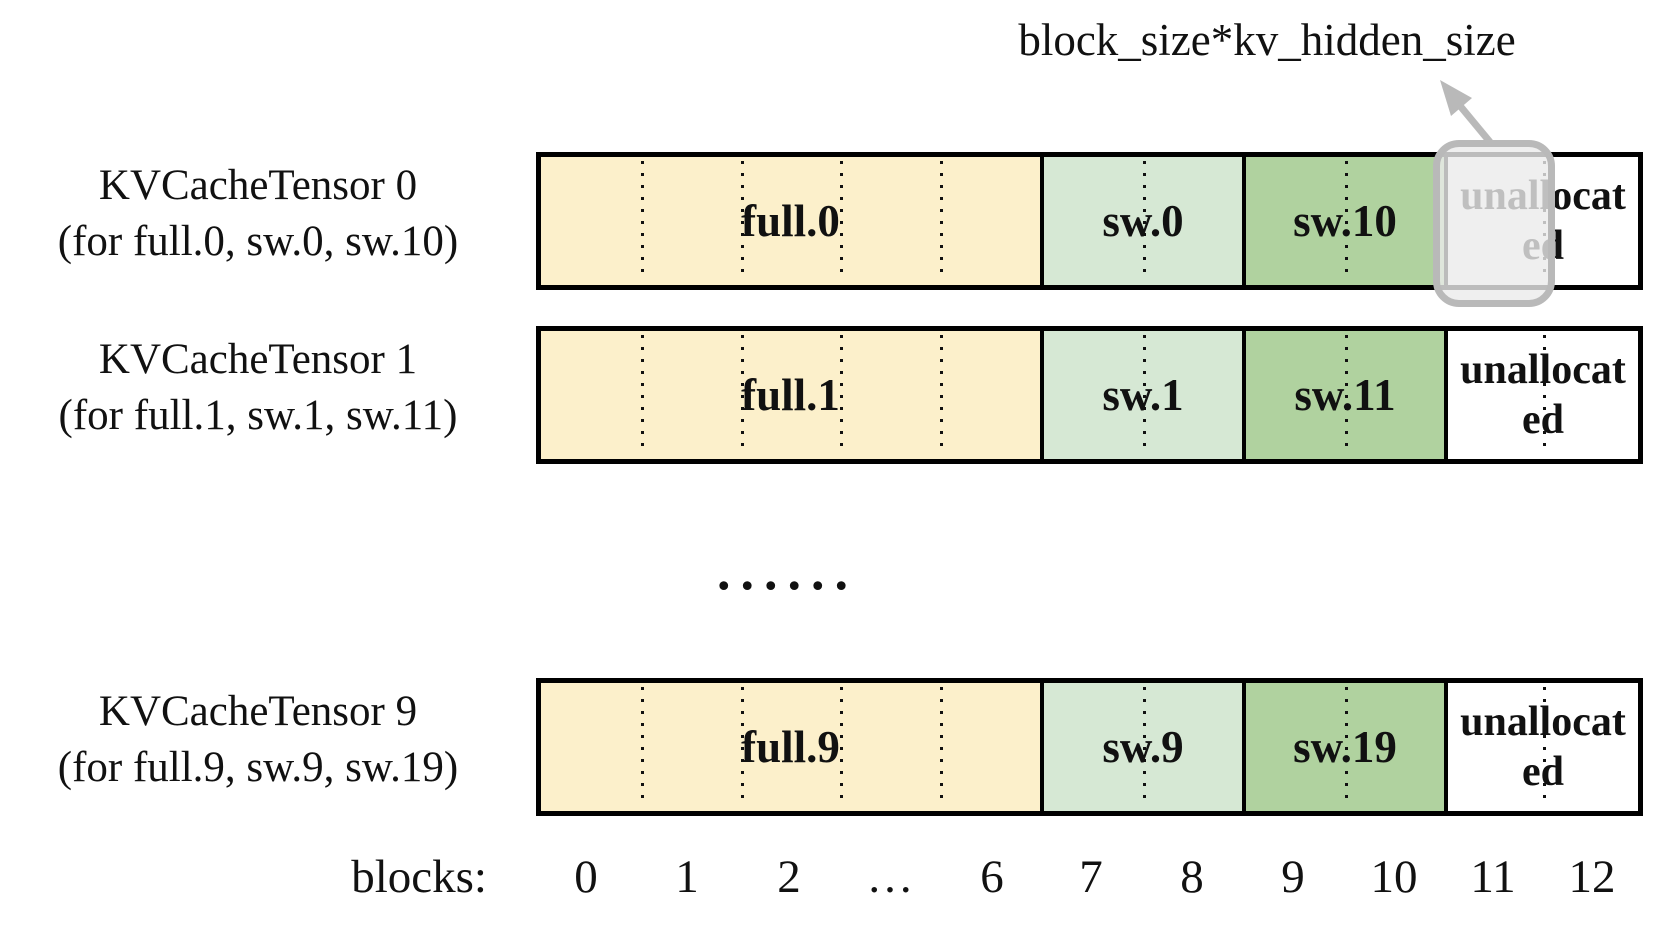  Describe the element at coordinates (258, 415) in the screenshot. I see `tensor-1-subtitle: (for full.1, sw.1, sw.11)` at that location.